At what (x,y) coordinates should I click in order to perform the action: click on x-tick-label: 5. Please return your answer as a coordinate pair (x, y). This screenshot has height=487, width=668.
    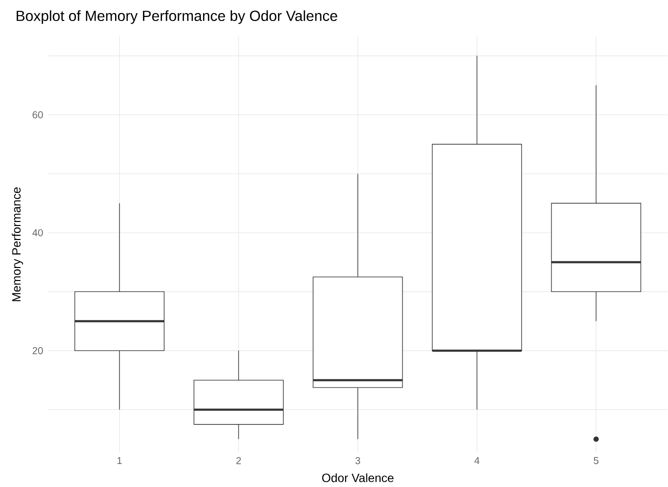
    Looking at the image, I should click on (596, 460).